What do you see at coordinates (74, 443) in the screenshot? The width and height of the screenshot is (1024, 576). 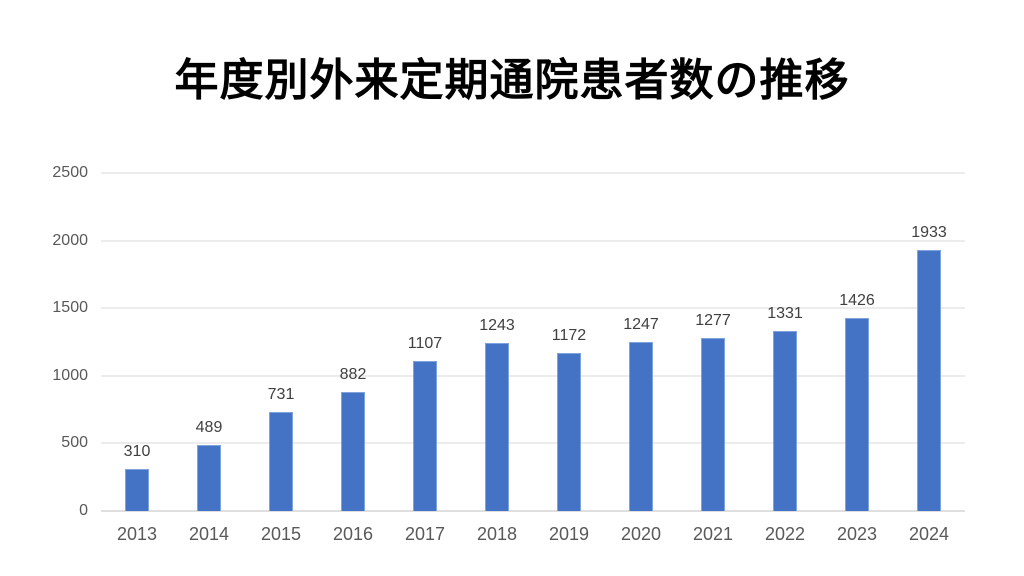 I see `y-tick-label-500: 500` at bounding box center [74, 443].